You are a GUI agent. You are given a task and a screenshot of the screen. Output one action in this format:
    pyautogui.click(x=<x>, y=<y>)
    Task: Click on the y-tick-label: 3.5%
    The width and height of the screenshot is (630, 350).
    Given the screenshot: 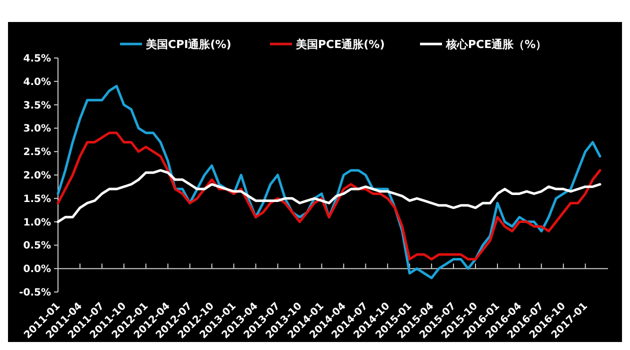 What is the action you would take?
    pyautogui.click(x=37, y=106)
    